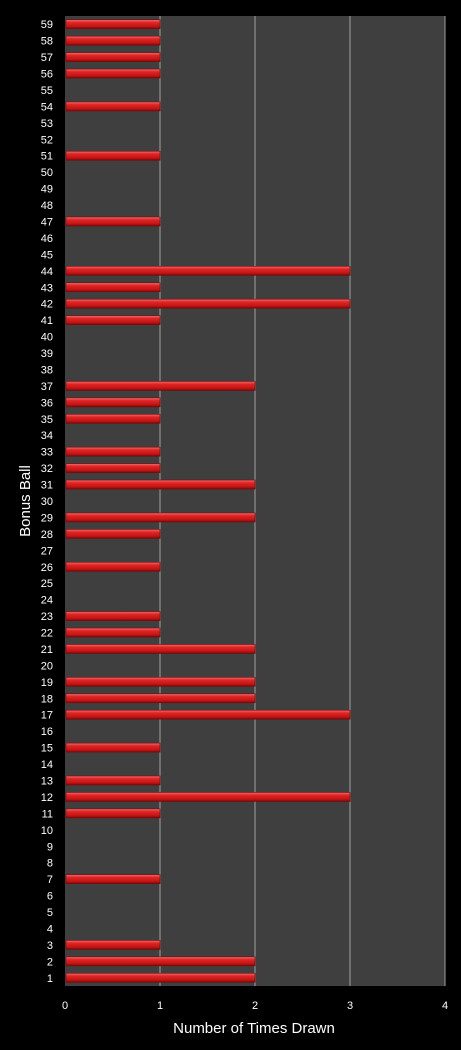  Describe the element at coordinates (47, 798) in the screenshot. I see `y-tick-label: 12` at that location.